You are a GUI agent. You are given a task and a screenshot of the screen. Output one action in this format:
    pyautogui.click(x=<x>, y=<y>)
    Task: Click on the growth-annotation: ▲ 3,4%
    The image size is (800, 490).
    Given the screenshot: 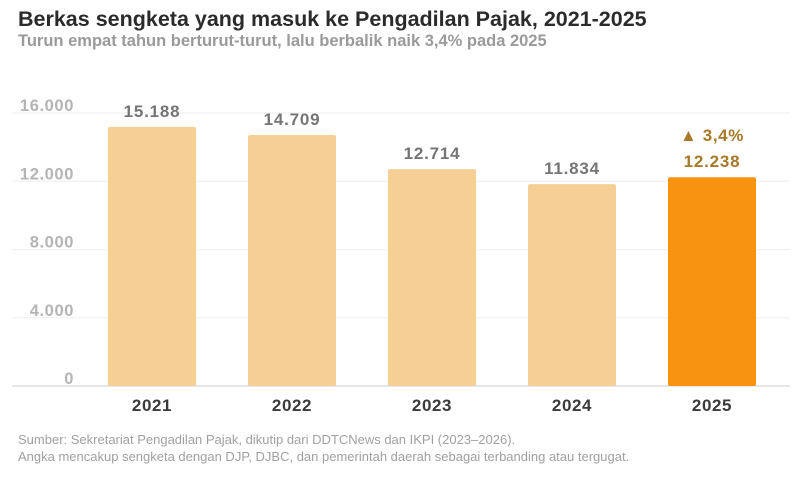 What is the action you would take?
    pyautogui.click(x=712, y=135)
    